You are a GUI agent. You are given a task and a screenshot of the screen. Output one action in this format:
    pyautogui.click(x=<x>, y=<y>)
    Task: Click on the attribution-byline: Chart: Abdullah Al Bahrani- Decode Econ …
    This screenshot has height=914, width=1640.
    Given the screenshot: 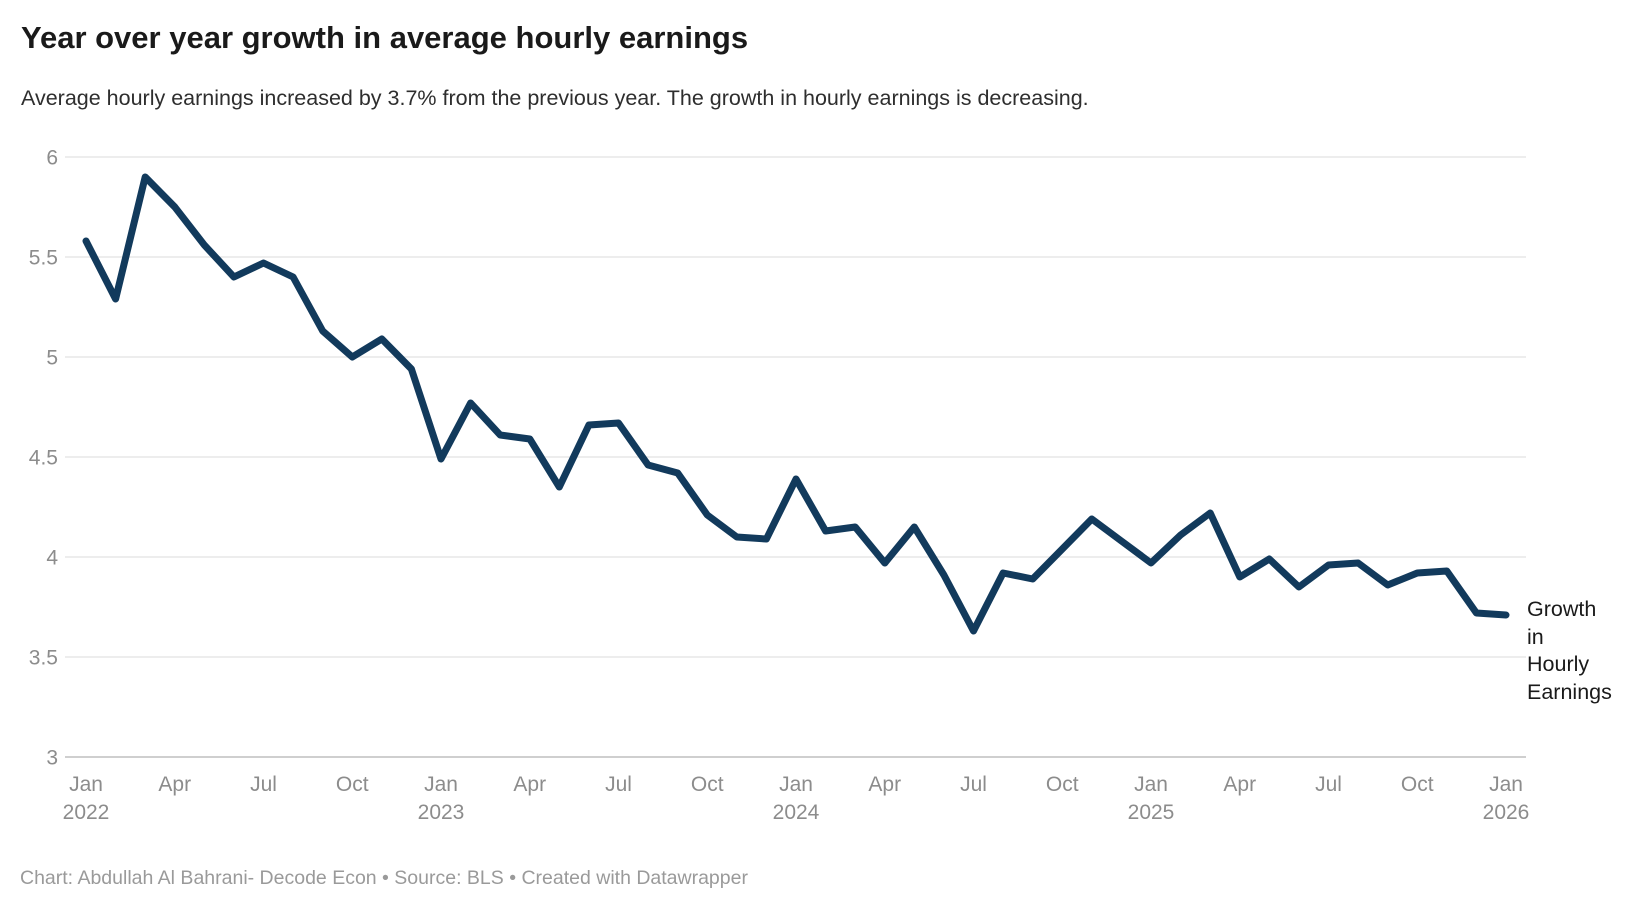 What is the action you would take?
    pyautogui.click(x=384, y=878)
    